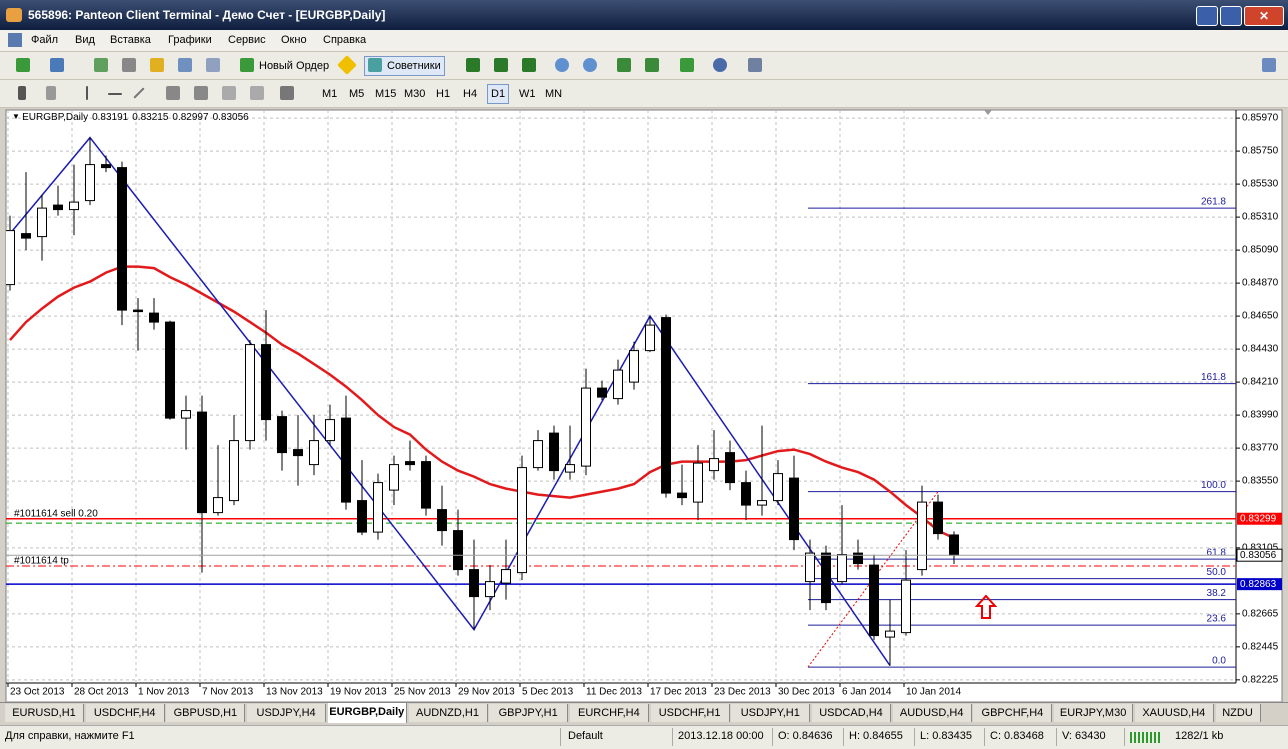  What do you see at coordinates (1260, 382) in the screenshot?
I see `y-tick-label: 0.84210` at bounding box center [1260, 382].